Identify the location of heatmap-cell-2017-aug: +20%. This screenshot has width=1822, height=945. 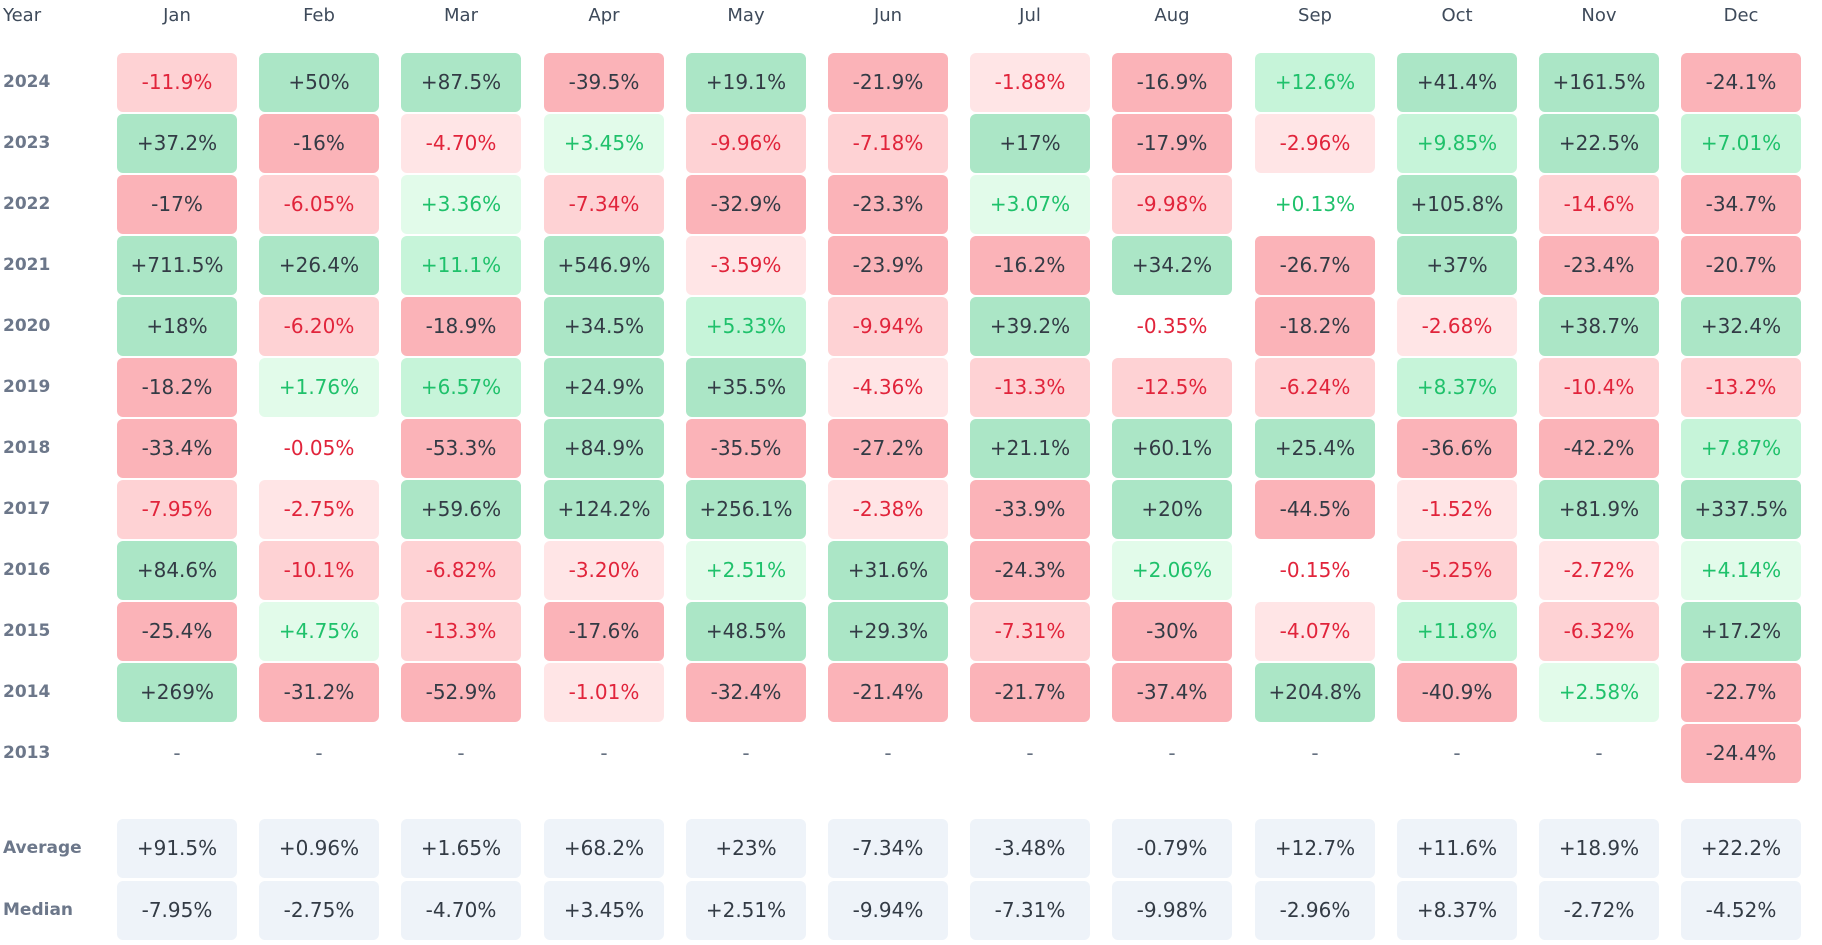
(1172, 509).